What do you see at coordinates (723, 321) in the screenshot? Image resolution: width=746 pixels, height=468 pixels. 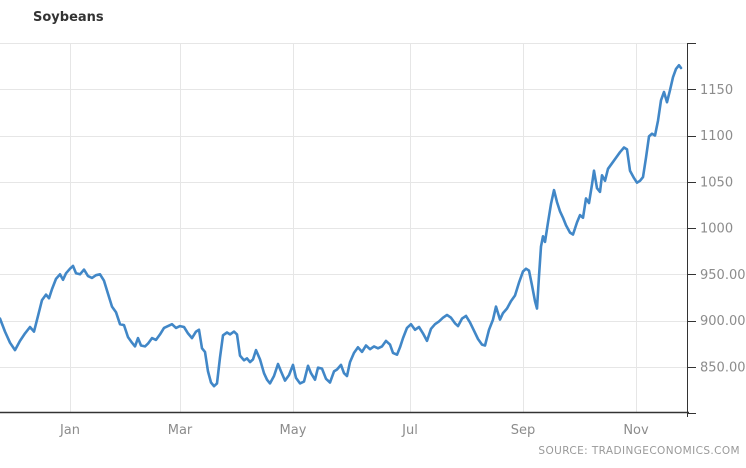 I see `y-axis-label: 900.00` at bounding box center [723, 321].